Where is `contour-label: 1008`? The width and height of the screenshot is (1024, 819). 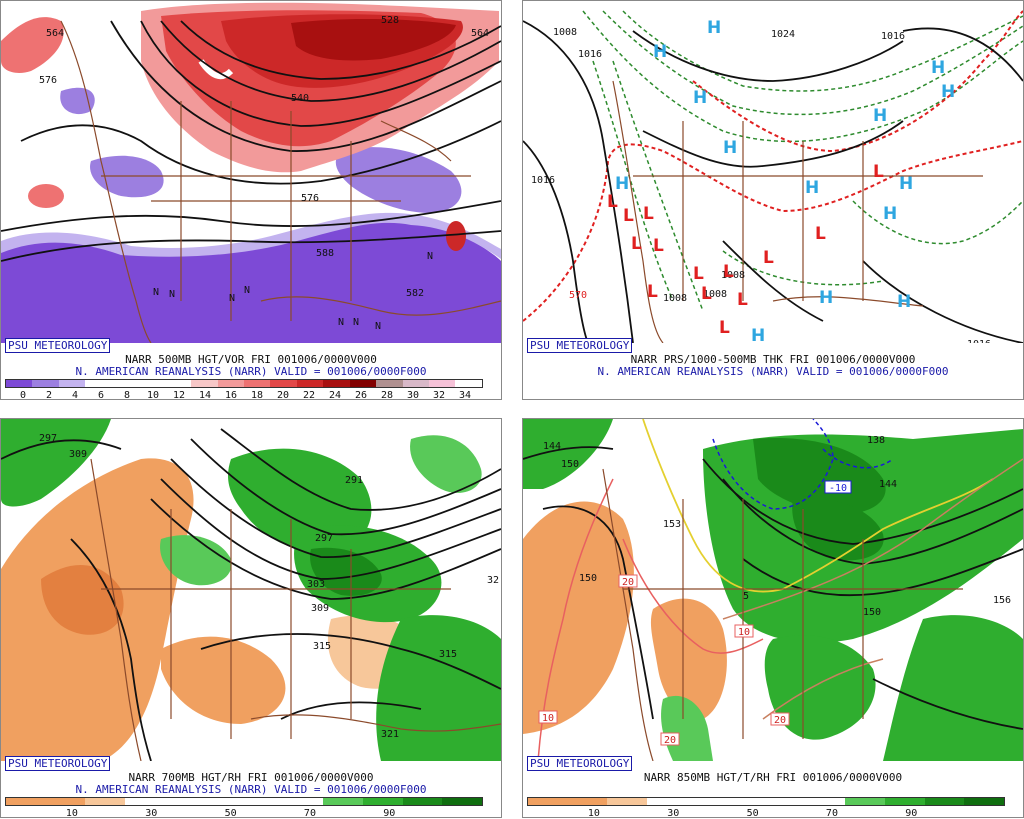
contour-label: 1008 is located at coordinates (675, 298).